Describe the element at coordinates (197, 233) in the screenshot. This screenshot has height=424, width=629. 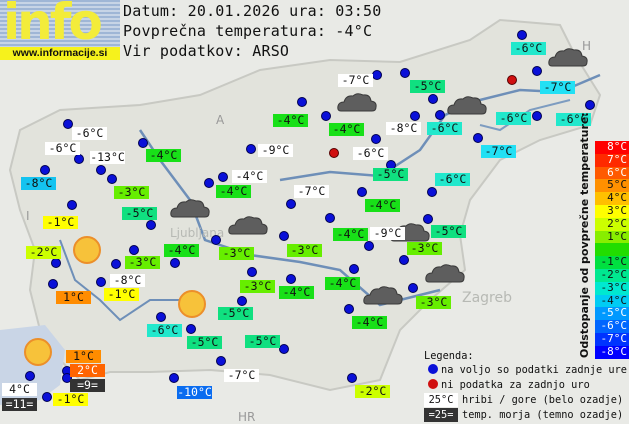
I see `city-ljubljana: Ljubljana` at that location.